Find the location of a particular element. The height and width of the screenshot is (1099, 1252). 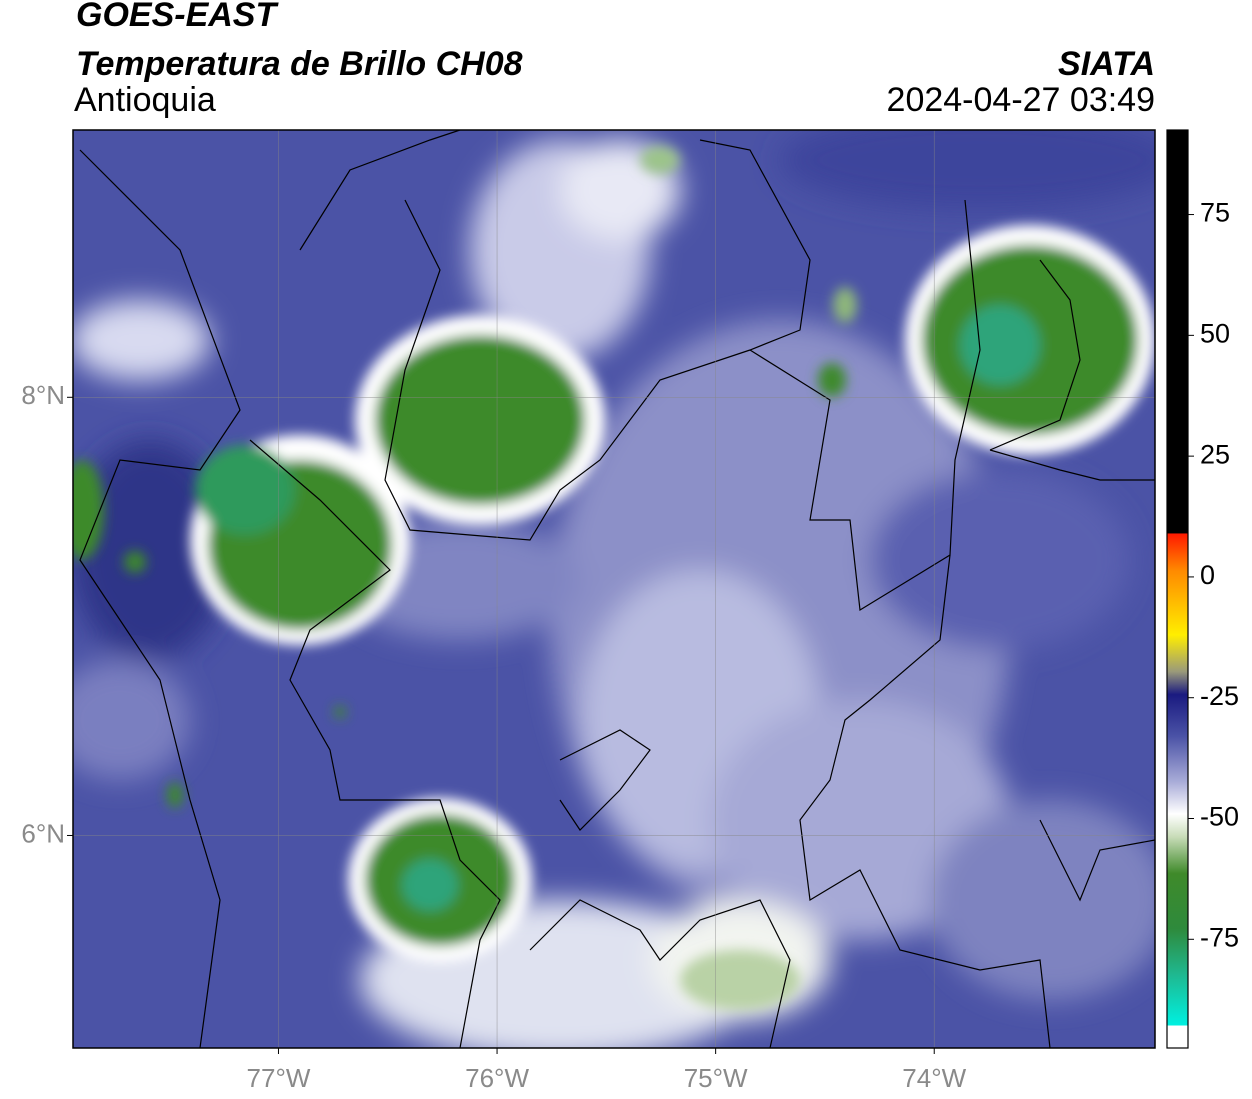

colorbar-tick-label: -25 is located at coordinates (1219, 696).